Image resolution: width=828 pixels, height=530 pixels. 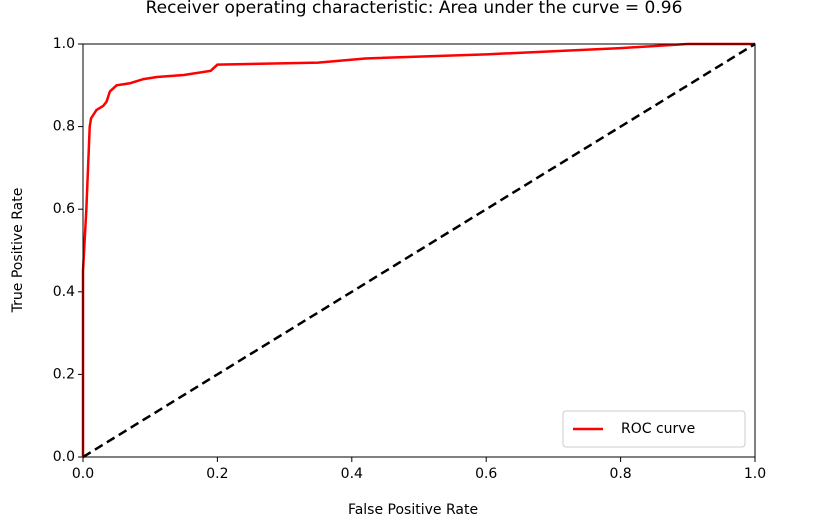 What do you see at coordinates (64, 127) in the screenshot?
I see `y-tick-label: 0.8` at bounding box center [64, 127].